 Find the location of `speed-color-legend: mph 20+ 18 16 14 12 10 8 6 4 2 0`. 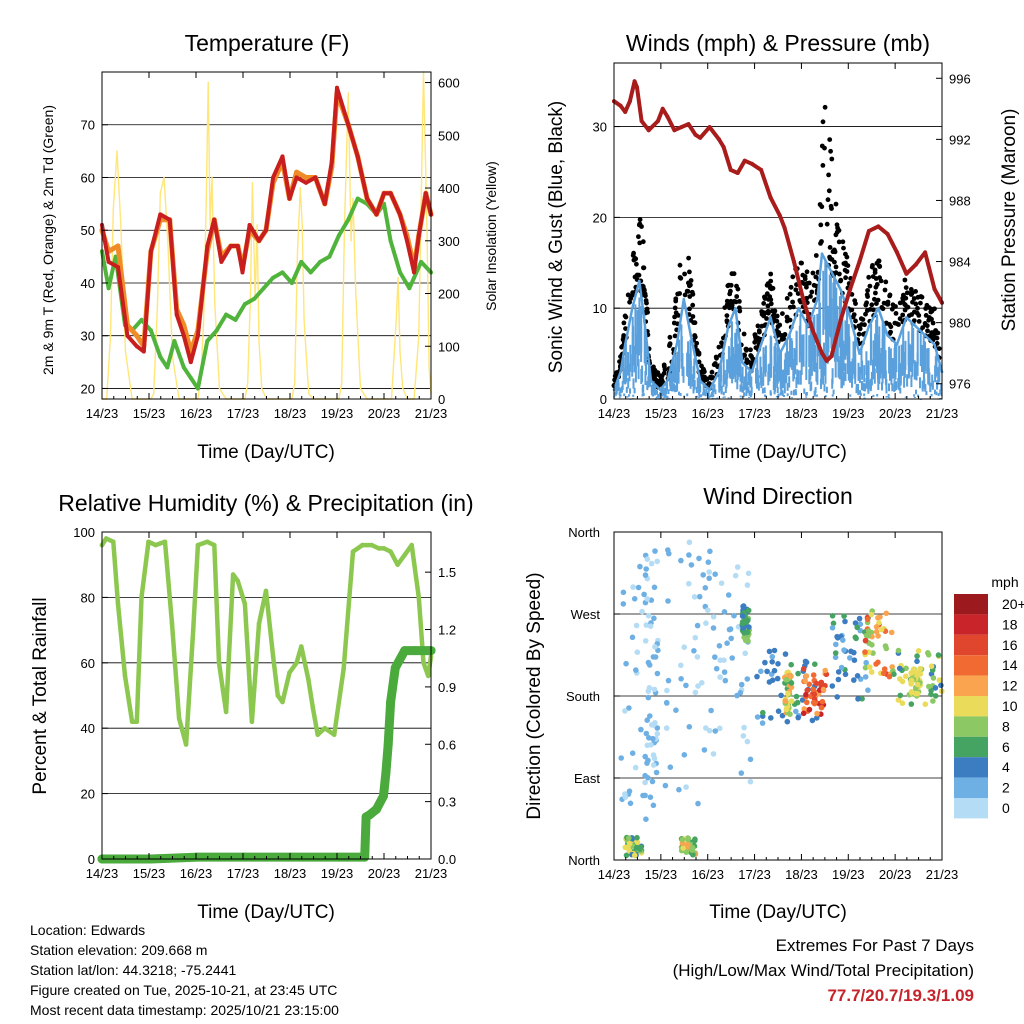

speed-color-legend: mph 20+ 18 16 14 12 10 8 6 4 2 0 is located at coordinates (989, 696).